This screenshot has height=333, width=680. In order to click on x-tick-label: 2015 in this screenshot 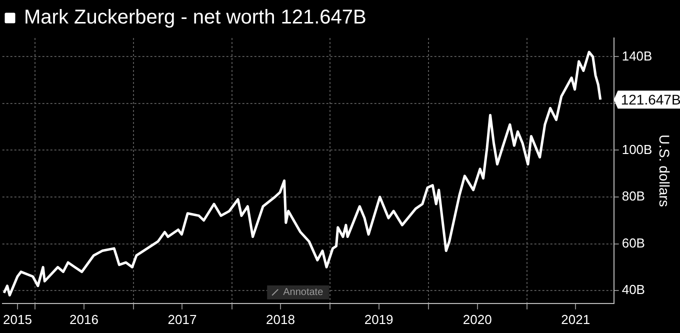, I will do `click(17, 319)`.